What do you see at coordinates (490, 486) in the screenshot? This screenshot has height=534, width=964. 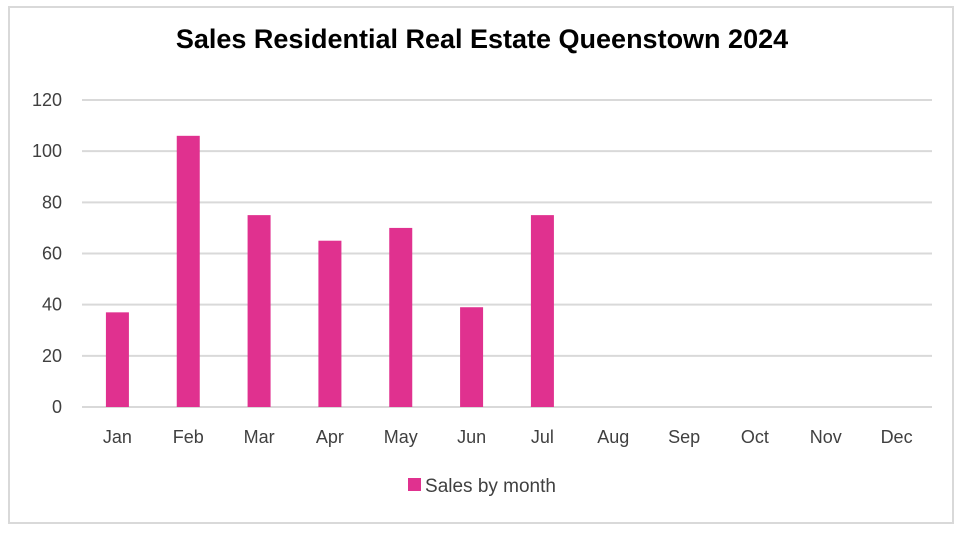 I see `legend-label: Sales by month` at bounding box center [490, 486].